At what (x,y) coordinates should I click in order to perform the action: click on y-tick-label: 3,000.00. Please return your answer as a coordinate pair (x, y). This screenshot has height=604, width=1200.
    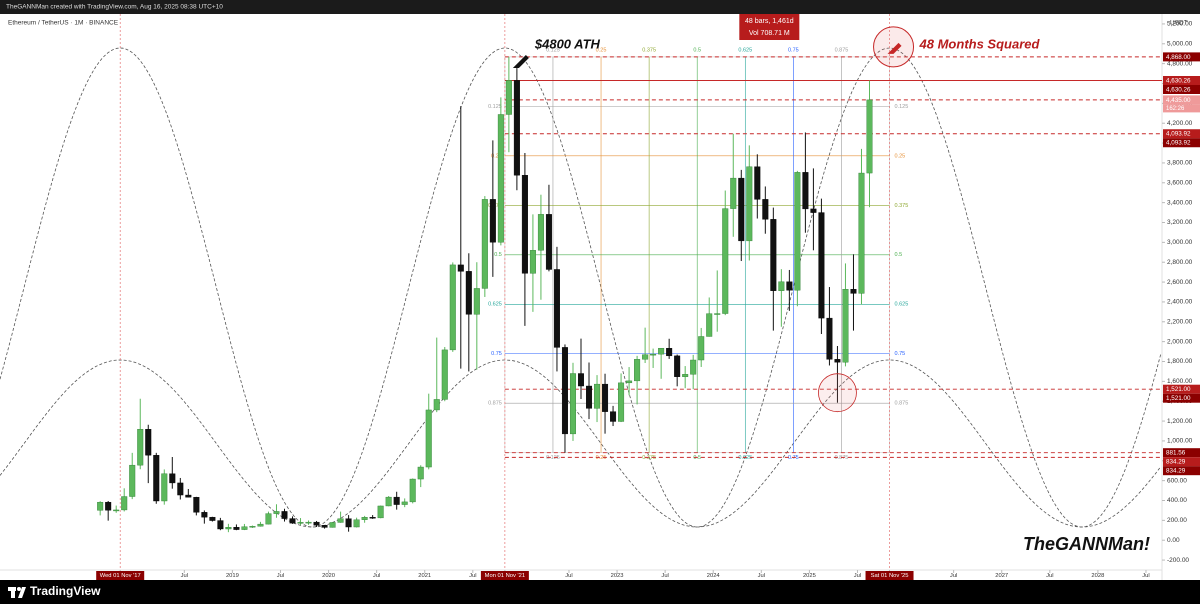
    Looking at the image, I should click on (1180, 242).